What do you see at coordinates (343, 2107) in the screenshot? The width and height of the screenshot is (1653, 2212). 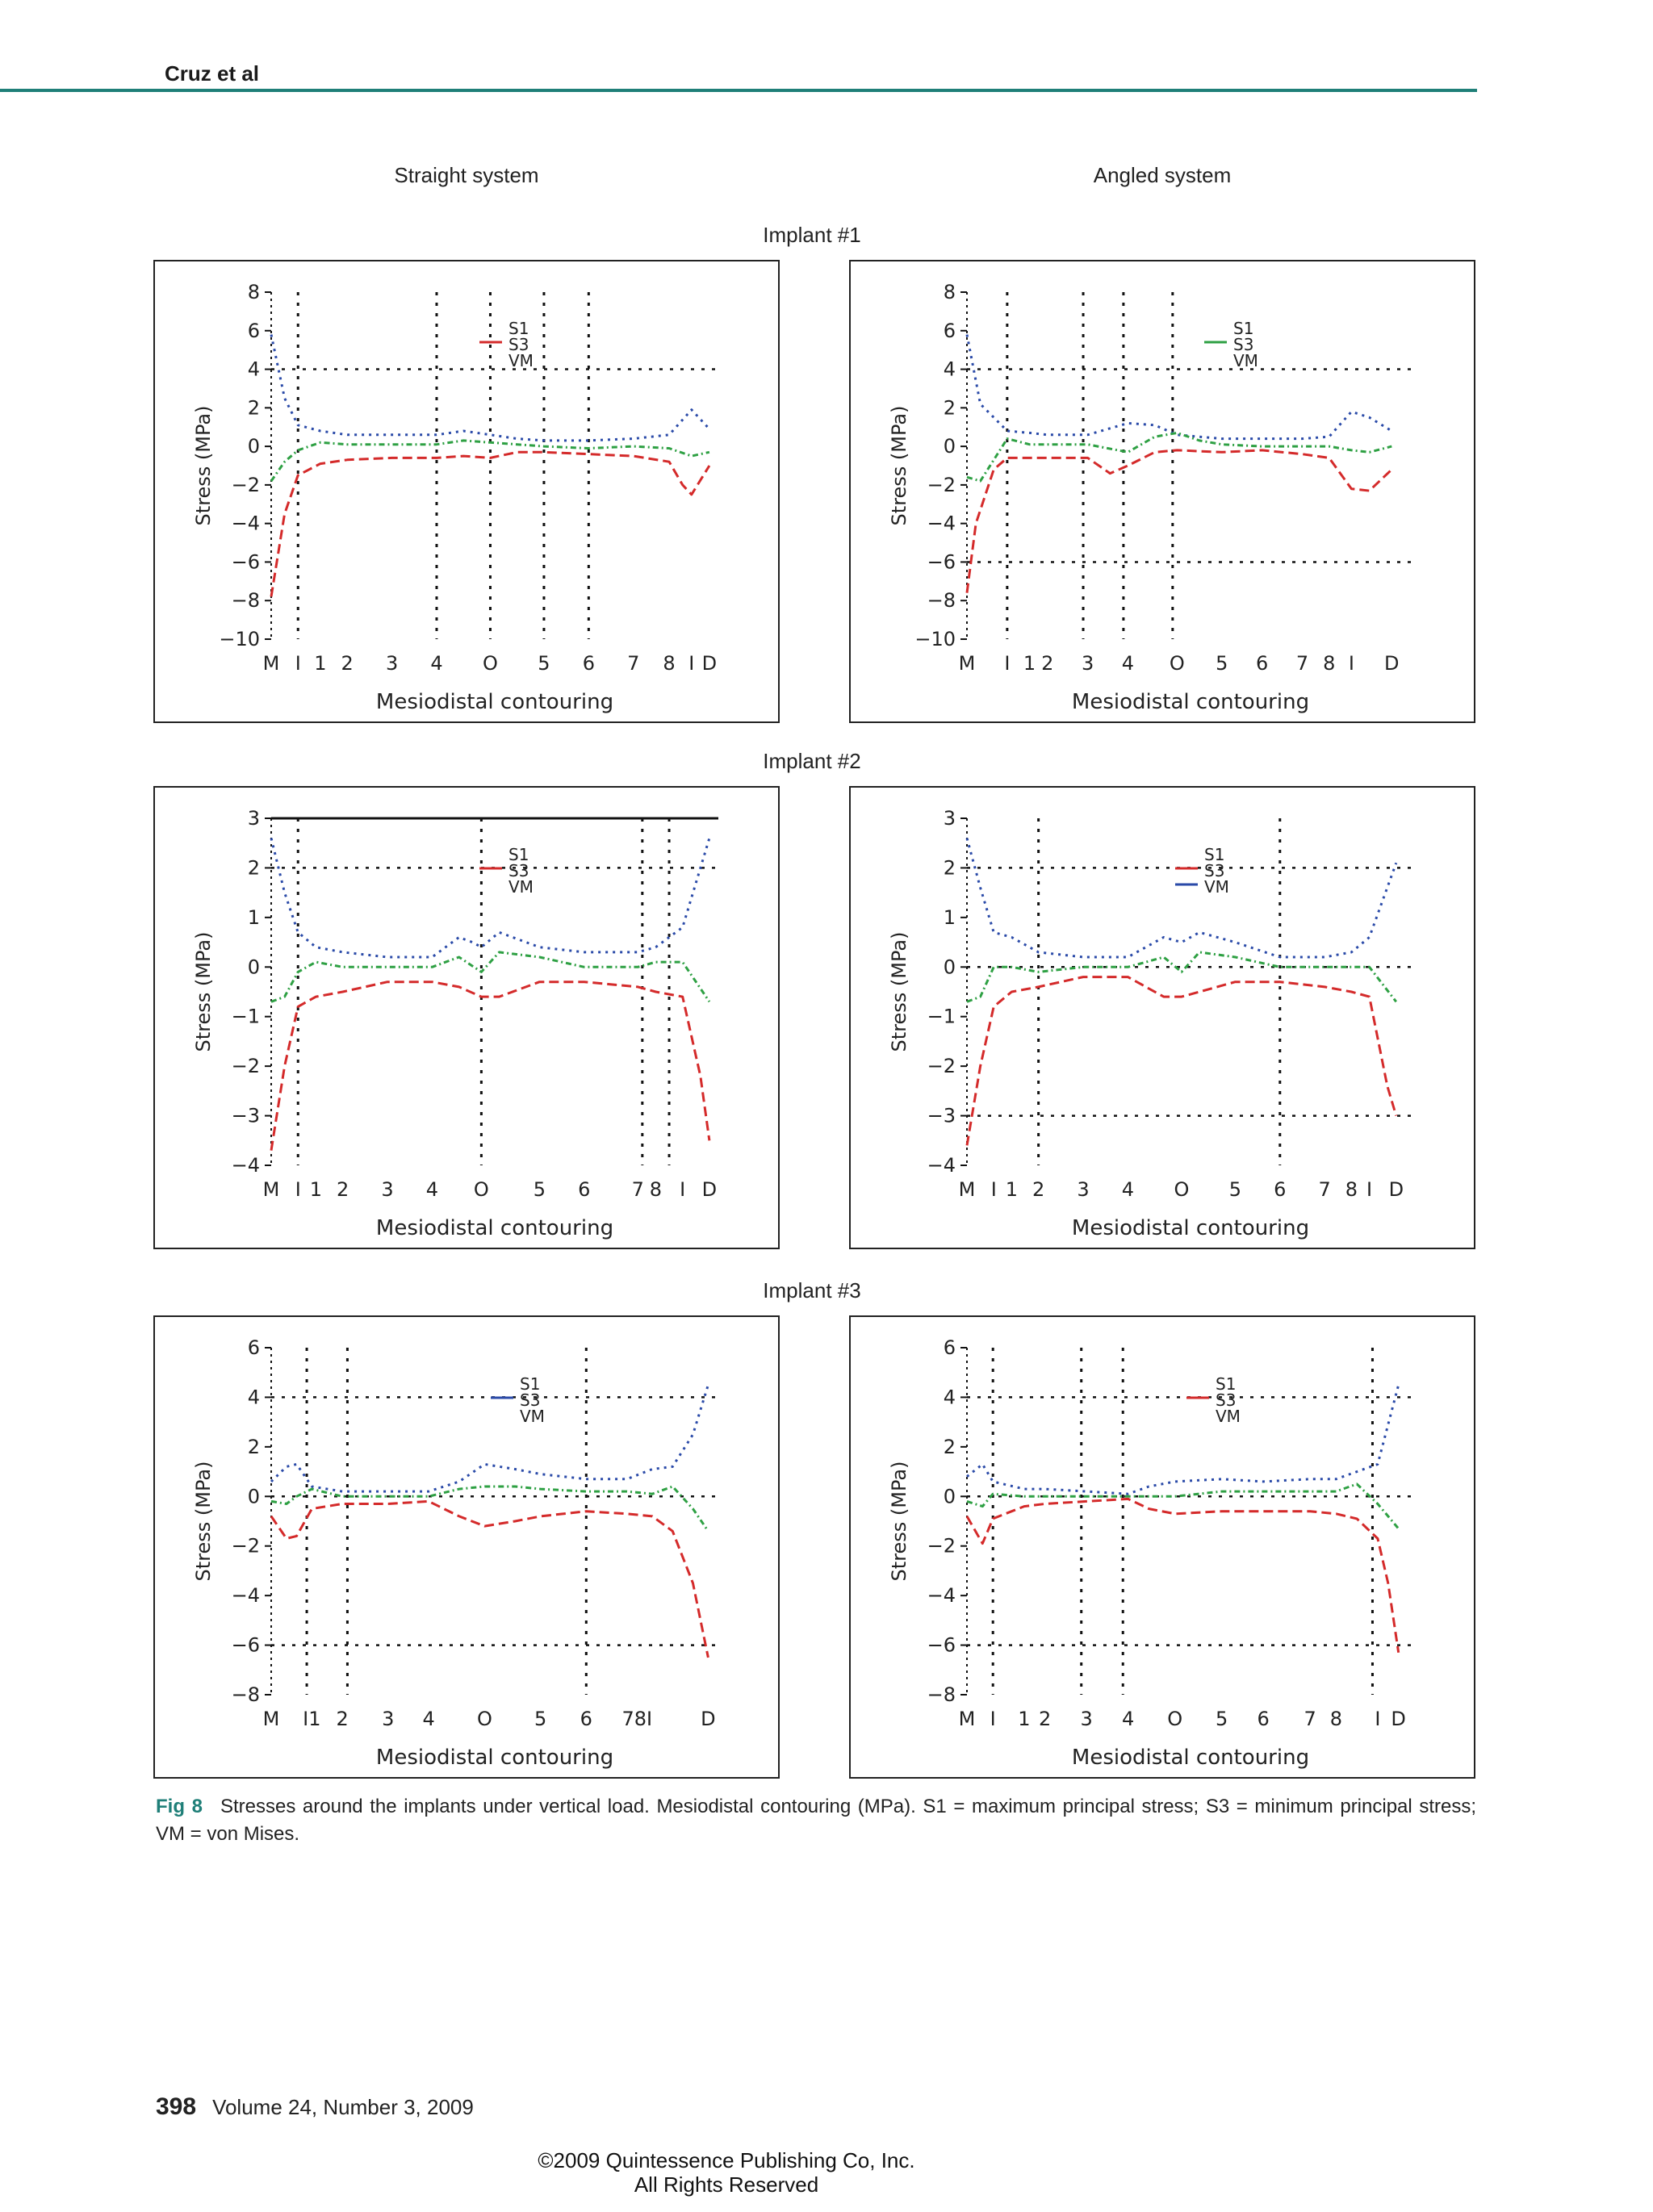 I see `issue-info: Volume 24, Number 3, 2009` at bounding box center [343, 2107].